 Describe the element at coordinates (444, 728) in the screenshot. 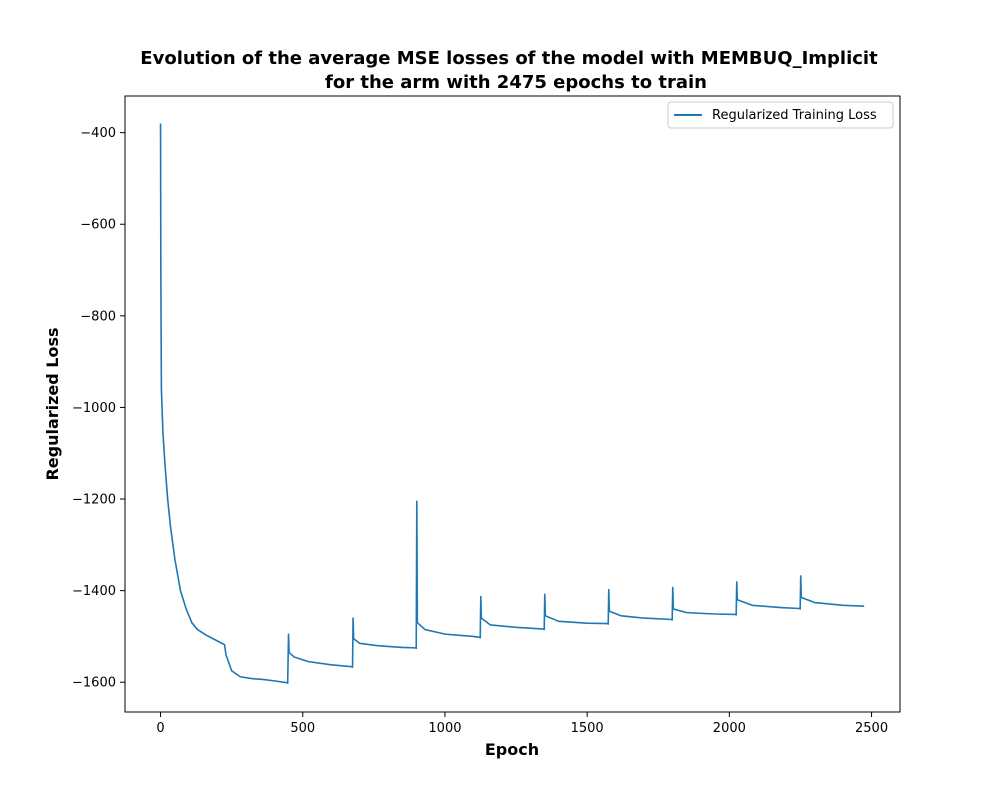

I see `x-tick-label: 1000` at that location.